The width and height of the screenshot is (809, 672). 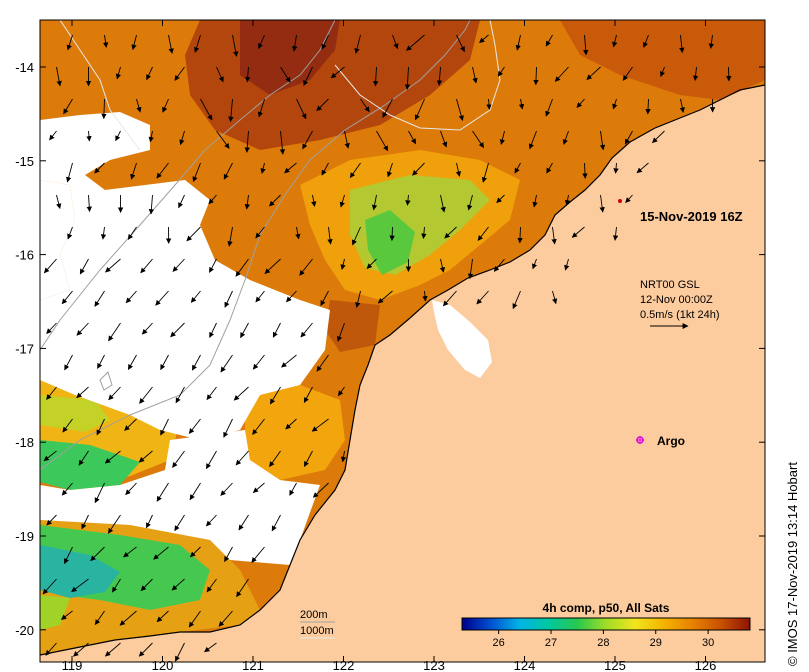 What do you see at coordinates (706, 665) in the screenshot?
I see `lon-tick-label: 126` at bounding box center [706, 665].